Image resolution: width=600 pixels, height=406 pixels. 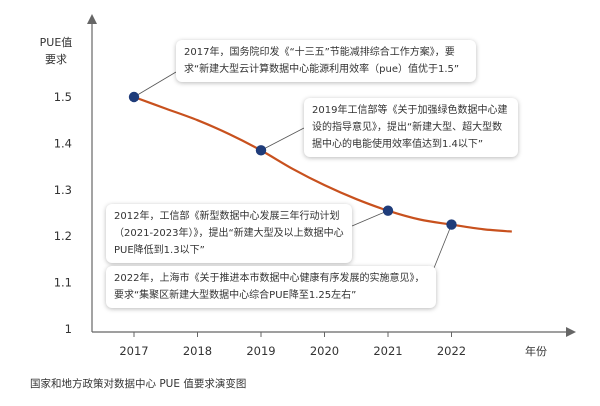 I want to click on y-tick-label: 1.5, so click(x=63, y=97).